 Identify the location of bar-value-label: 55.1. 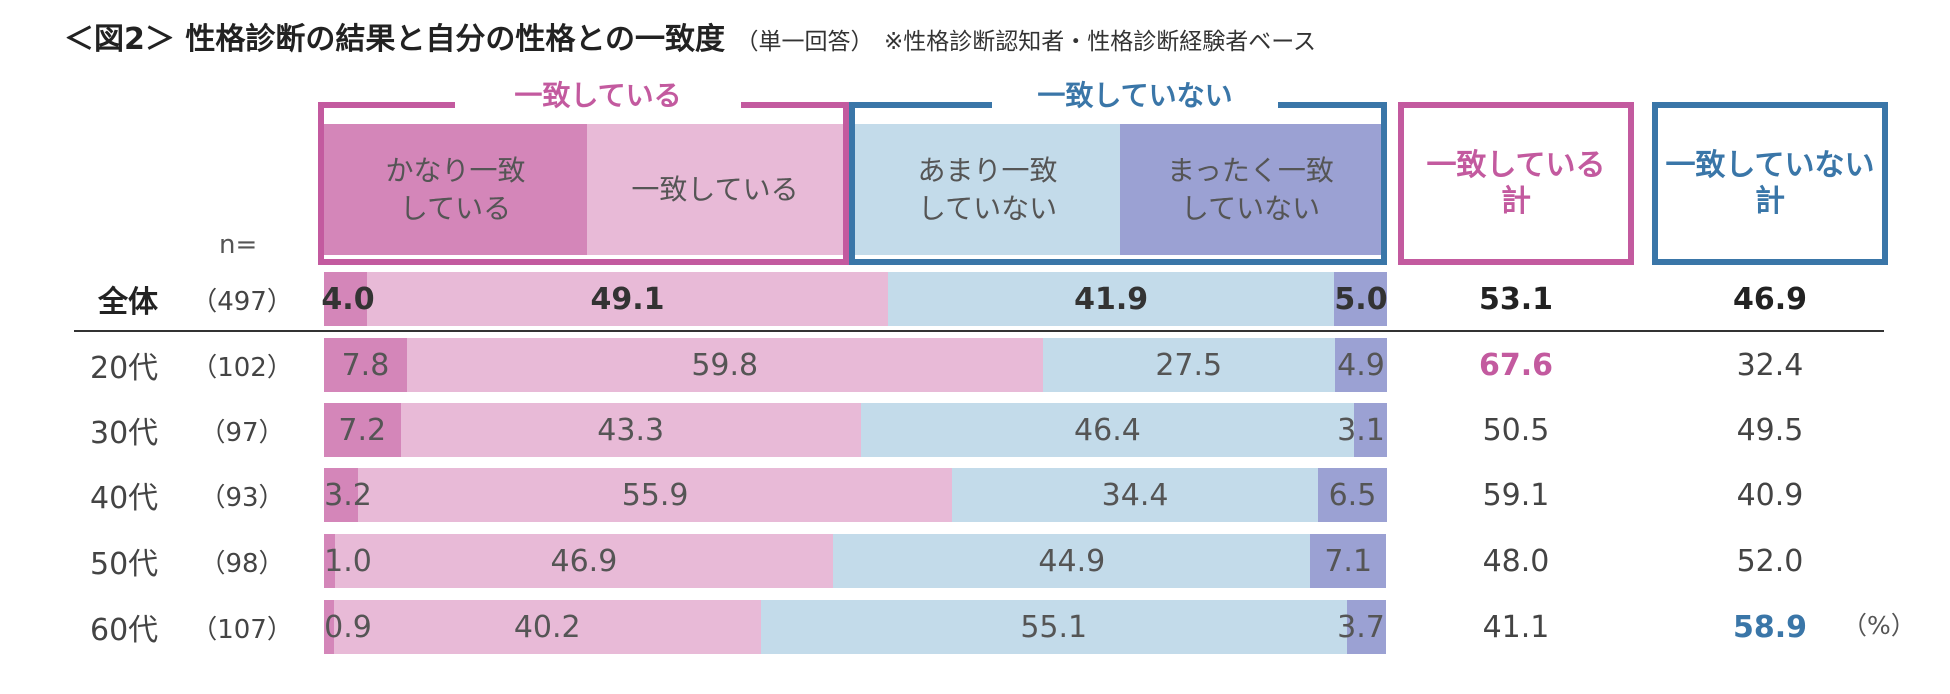
(1054, 627).